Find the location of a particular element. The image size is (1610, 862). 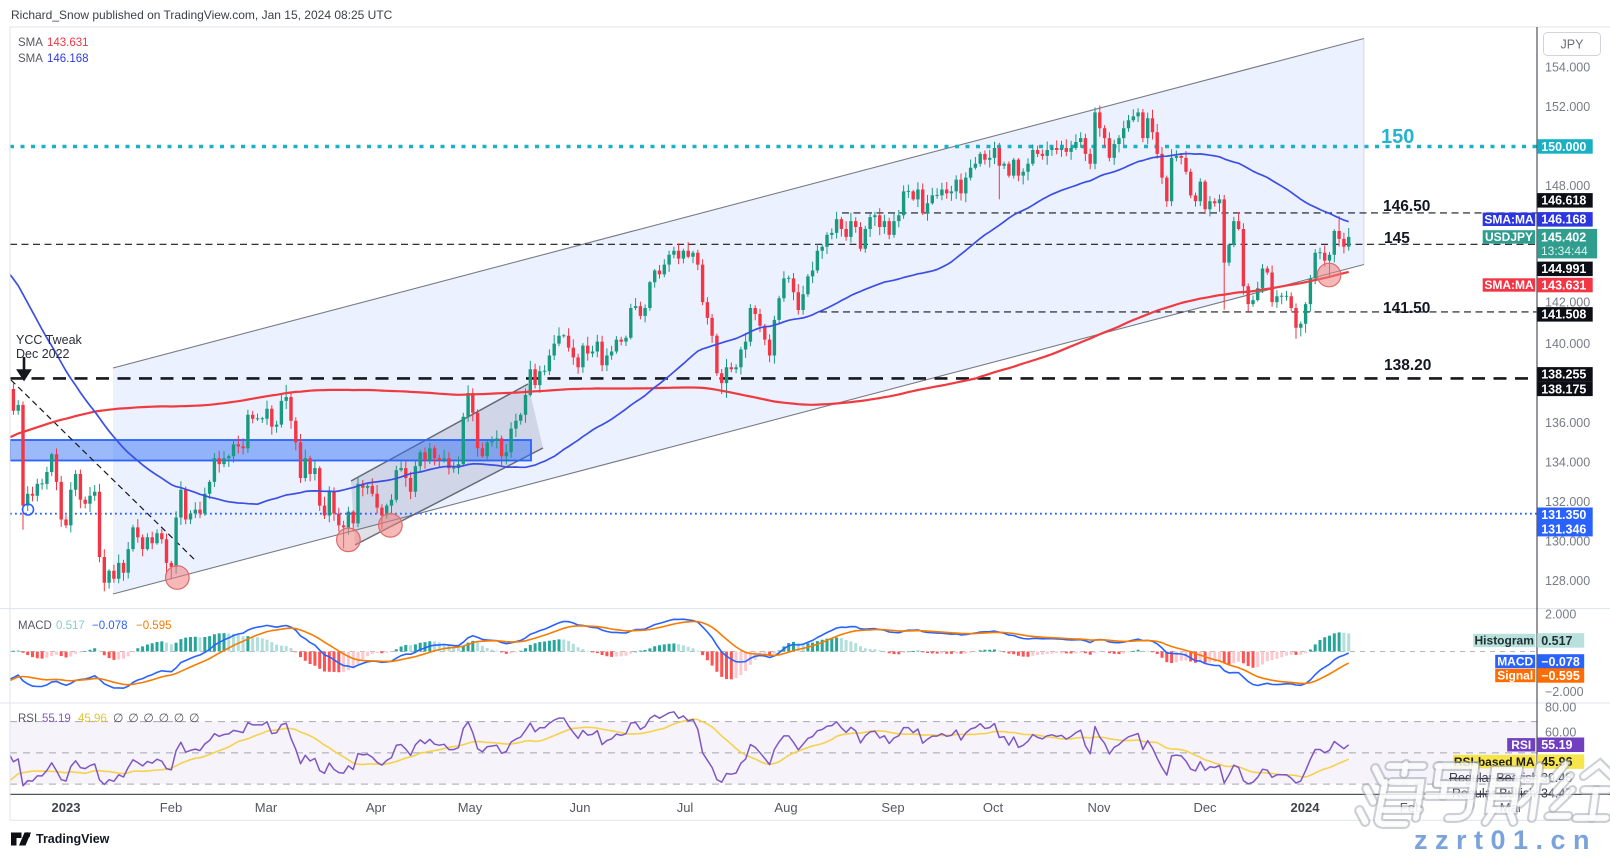

svg-text: Mar is located at coordinates (266, 807).